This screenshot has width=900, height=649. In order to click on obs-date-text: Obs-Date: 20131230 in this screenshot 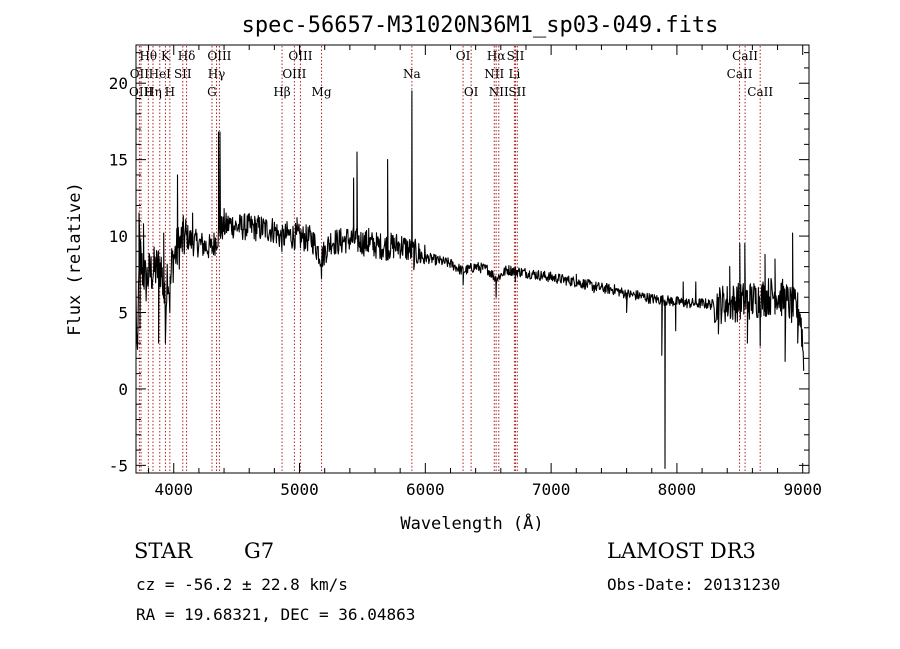, I will do `click(693, 584)`.